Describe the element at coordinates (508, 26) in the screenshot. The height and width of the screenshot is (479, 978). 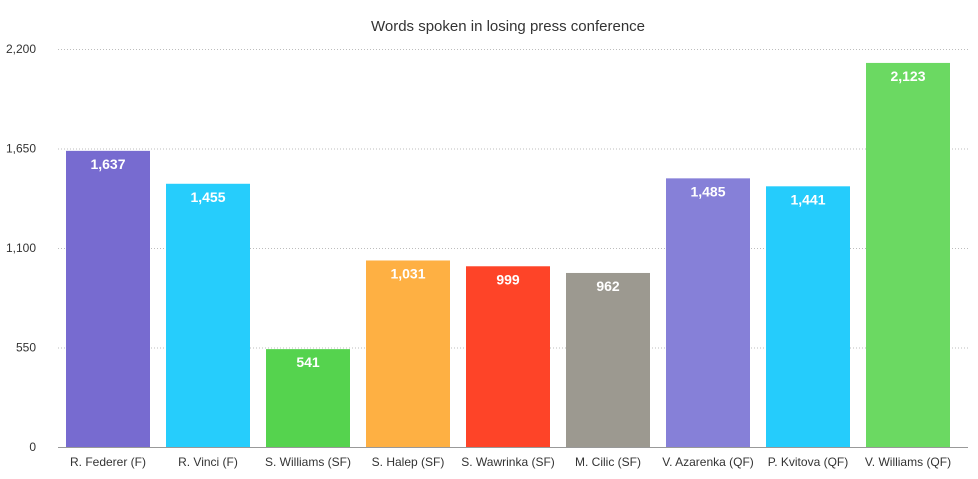
I see `chart-title: Words spoken in losing press conference` at that location.